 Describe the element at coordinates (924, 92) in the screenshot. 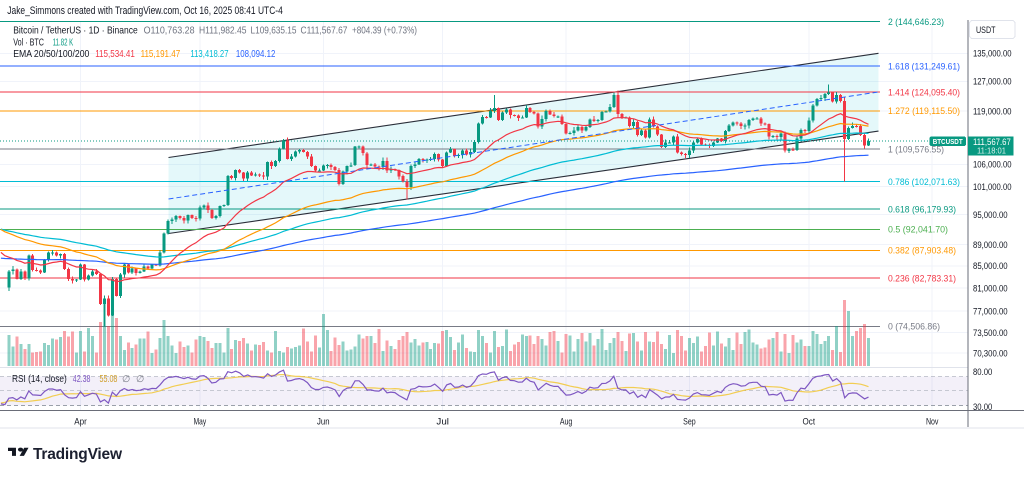

I see `svg-text: 1.414 (124,095.40)` at that location.